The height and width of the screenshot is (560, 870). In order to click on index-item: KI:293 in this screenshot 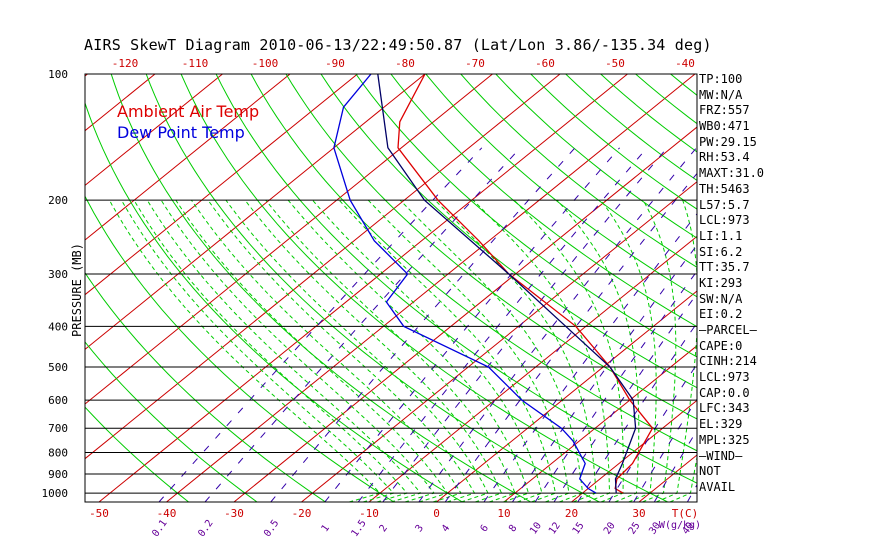, I will do `click(721, 282)`.